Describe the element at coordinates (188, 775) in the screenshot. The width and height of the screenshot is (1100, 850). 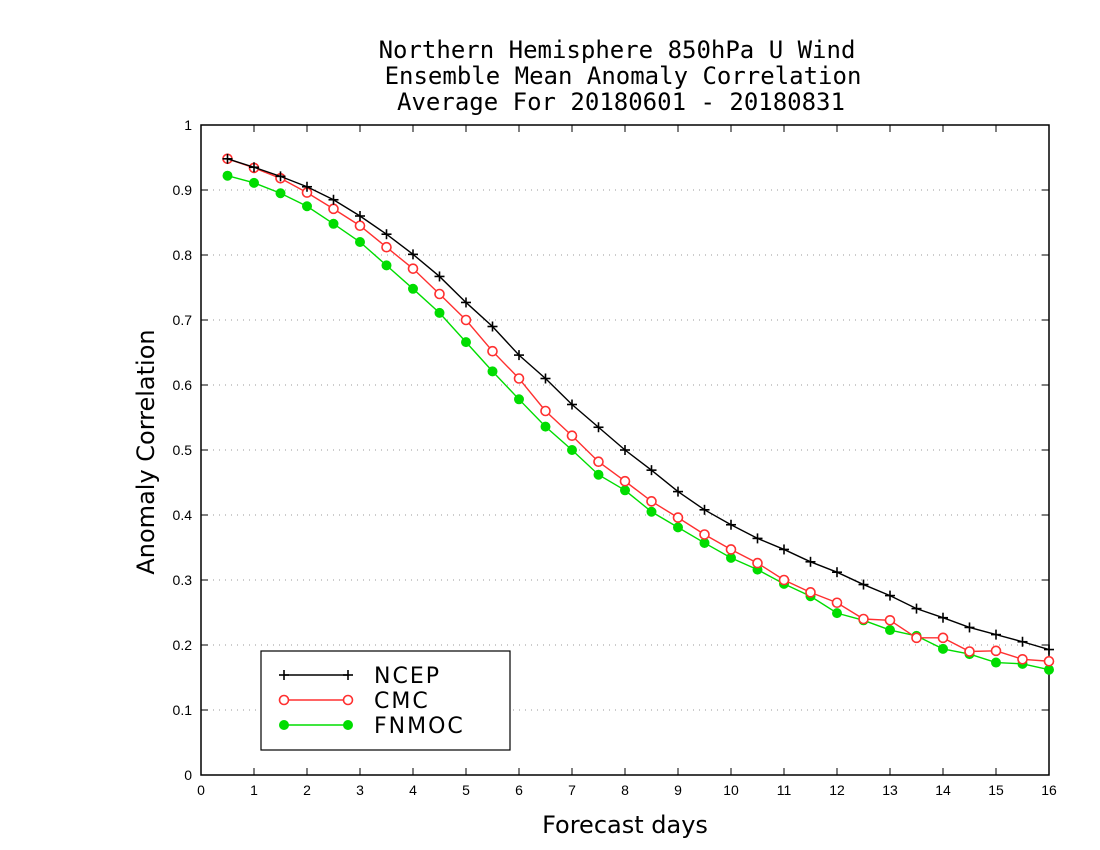
I see `y-tick-label: 0` at that location.